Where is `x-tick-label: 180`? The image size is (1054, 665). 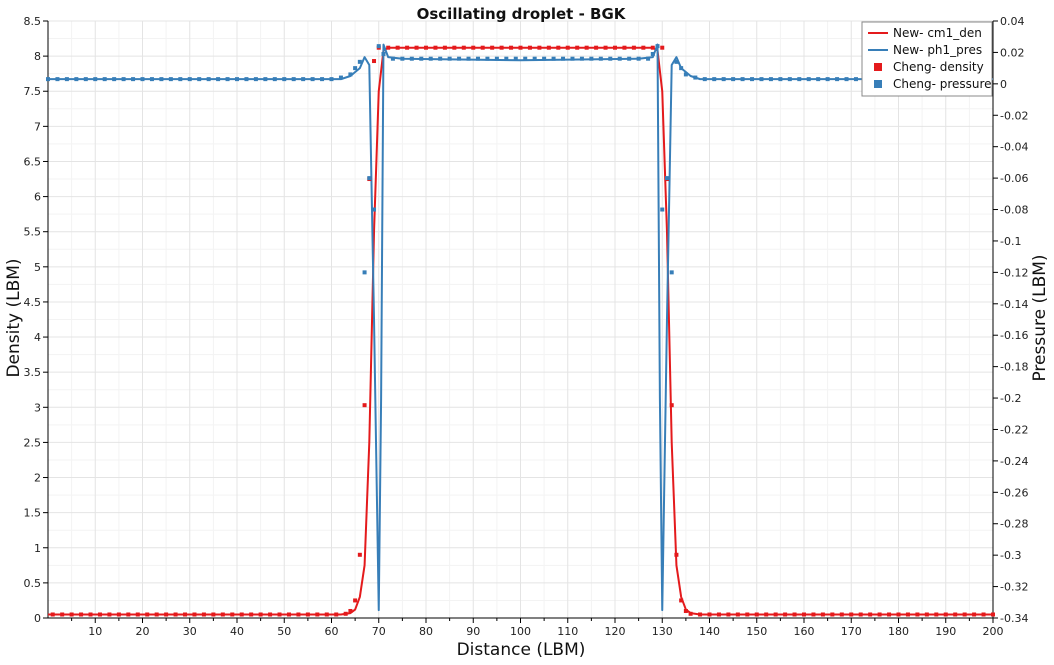
x-tick-label: 180 is located at coordinates (898, 631).